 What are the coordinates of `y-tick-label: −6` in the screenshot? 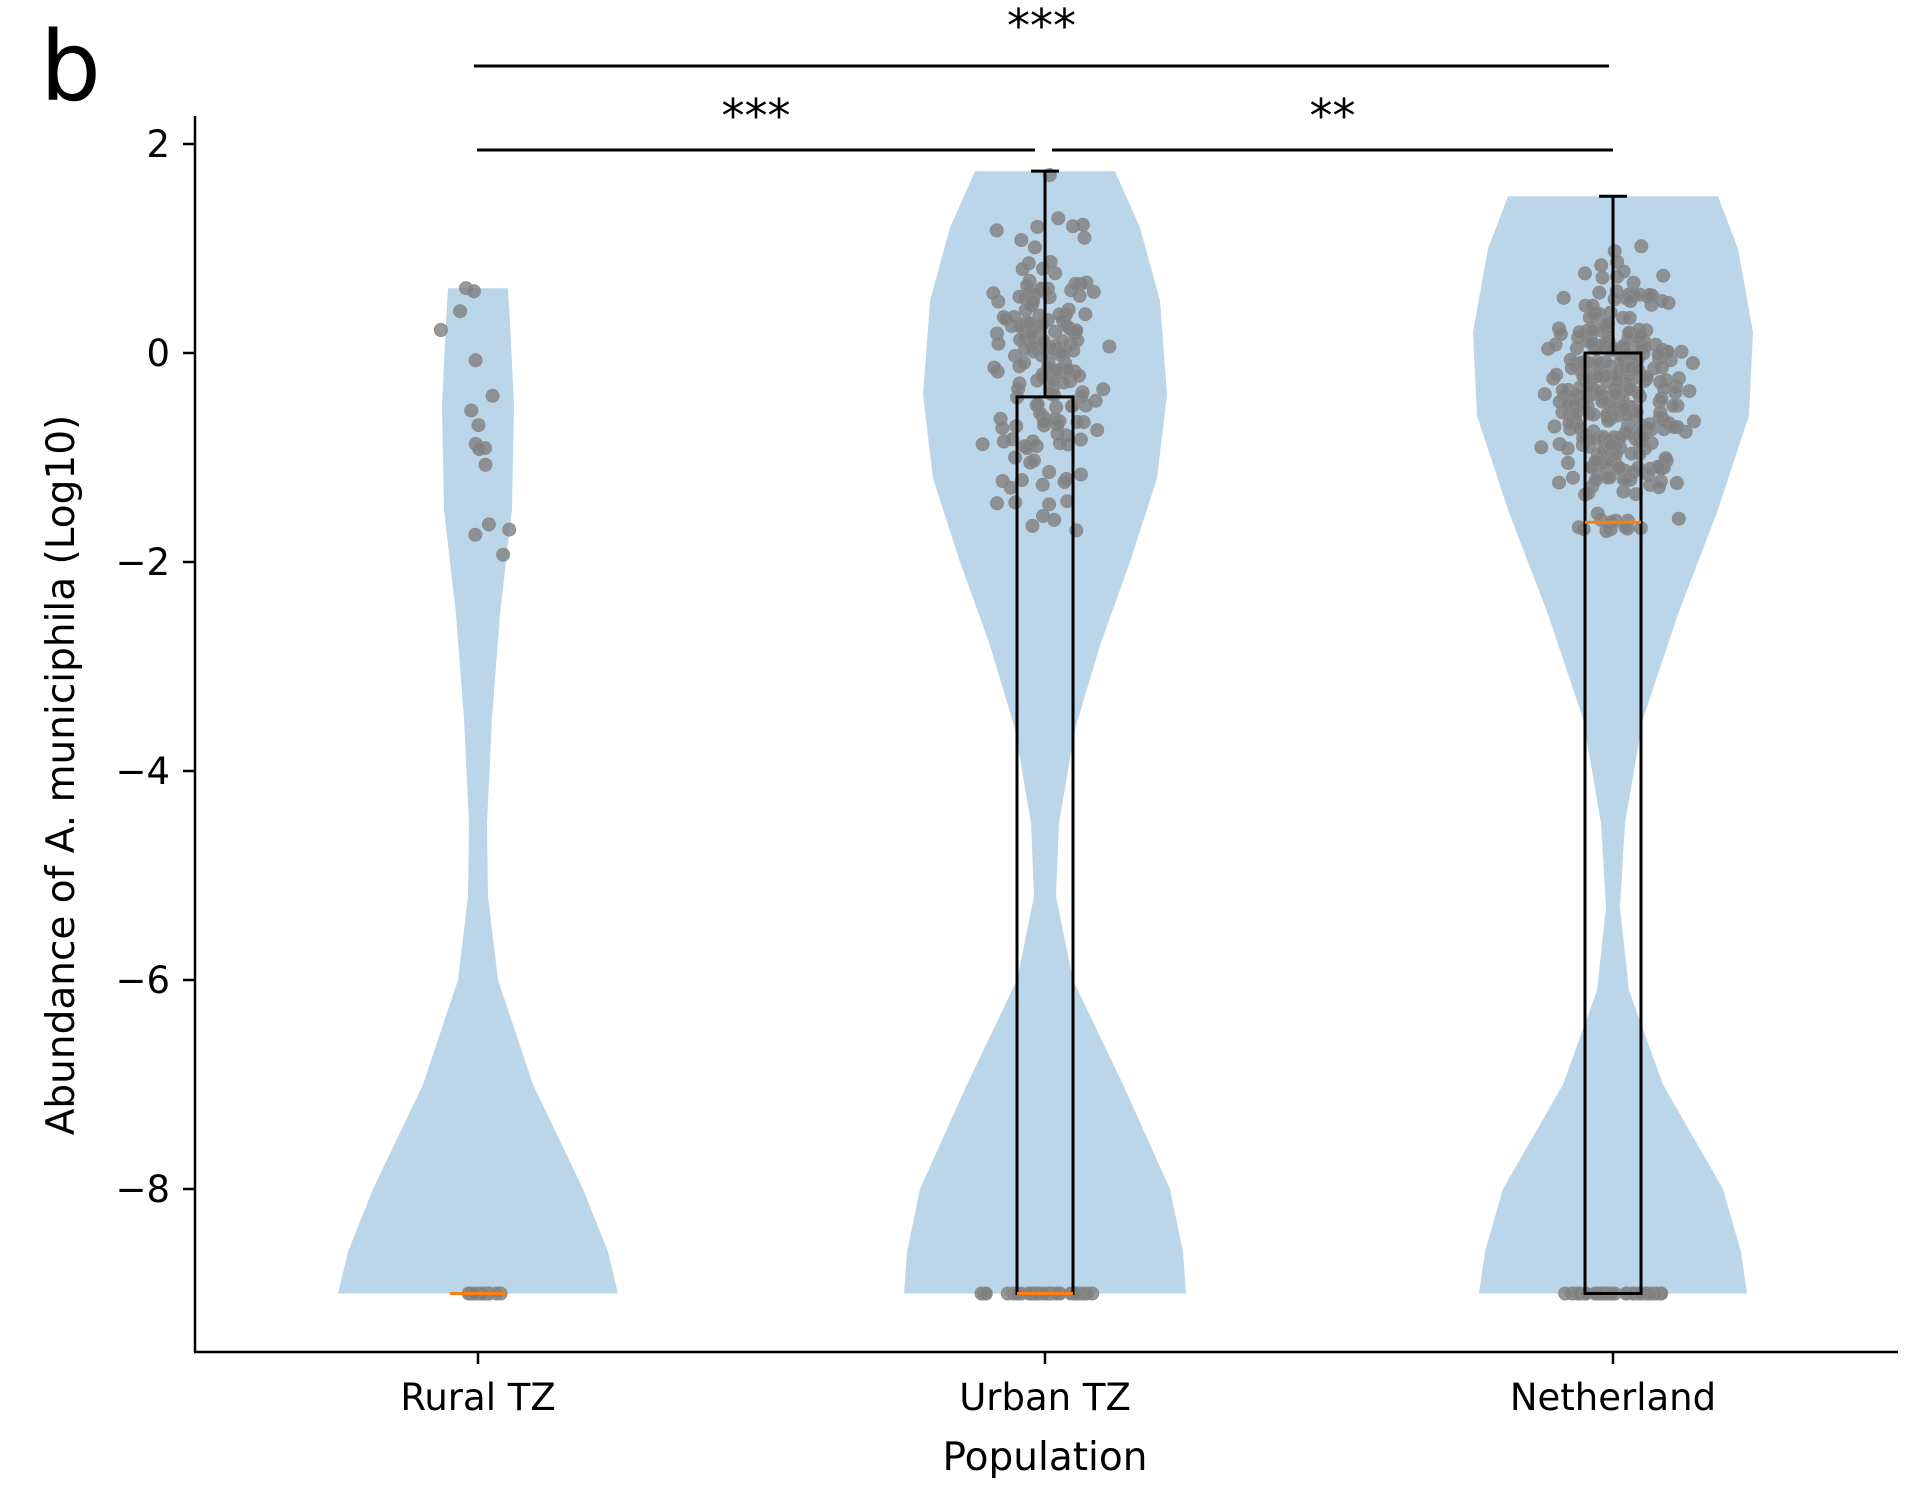 It's located at (142, 980).